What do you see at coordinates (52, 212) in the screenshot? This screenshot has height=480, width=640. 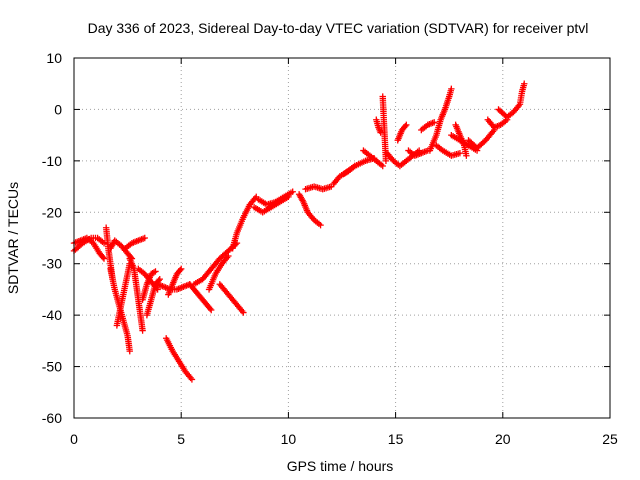 I see `y-tick-label: -20` at bounding box center [52, 212].